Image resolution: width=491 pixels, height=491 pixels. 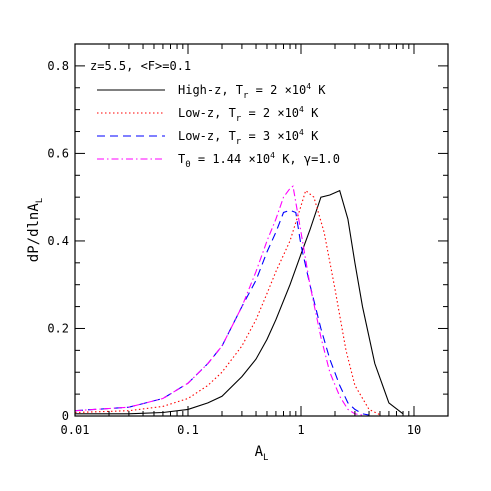 I want to click on x-axis-label: AL, so click(x=262, y=453).